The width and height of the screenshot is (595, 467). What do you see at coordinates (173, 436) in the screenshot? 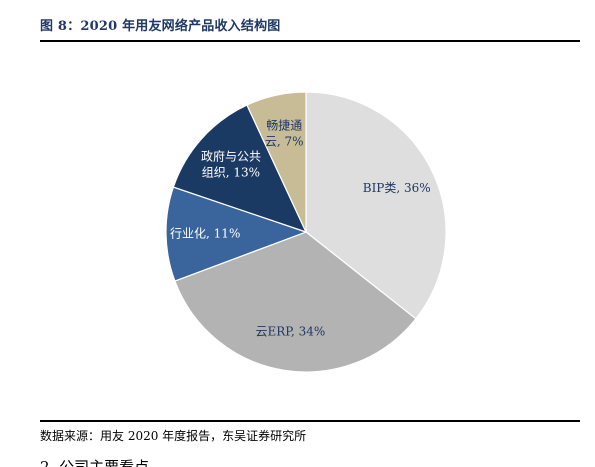
I see `source-note: 数据来源：用友 2020 年度报告，东吴证券研究所` at bounding box center [173, 436].